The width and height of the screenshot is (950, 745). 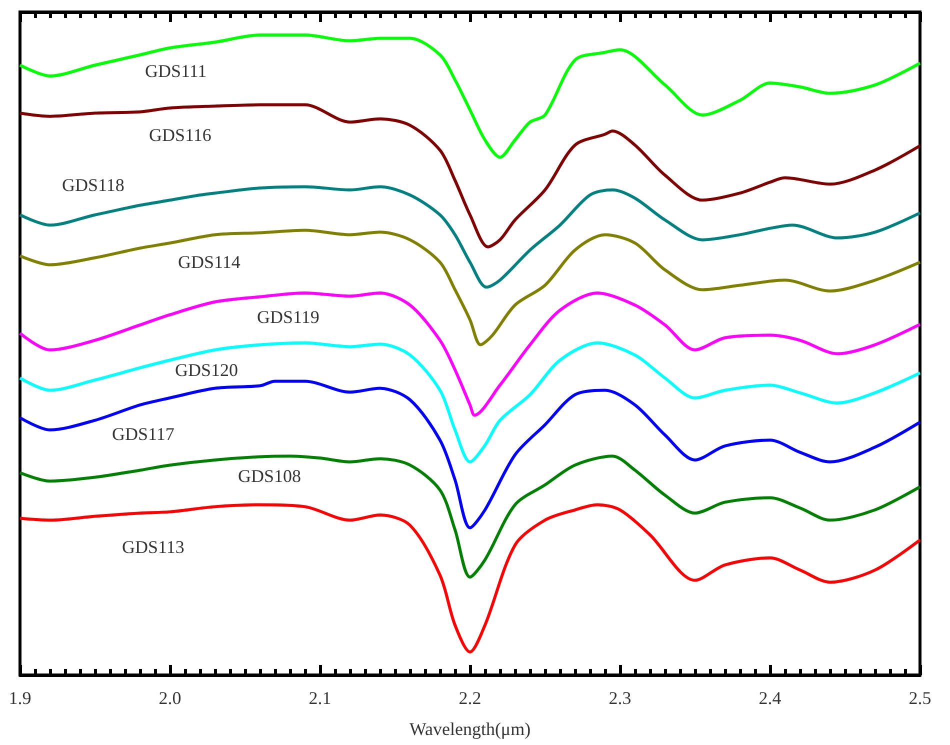 I want to click on series-label: GDS120, so click(x=206, y=370).